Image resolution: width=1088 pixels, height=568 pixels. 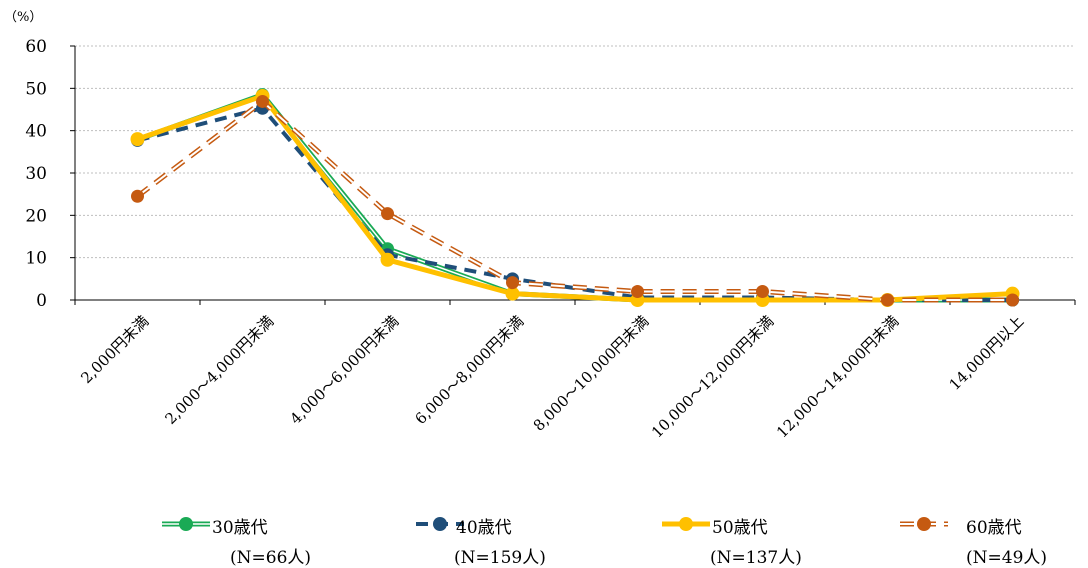 What do you see at coordinates (994, 528) in the screenshot?
I see `legend-label-60s: 60歳代` at bounding box center [994, 528].